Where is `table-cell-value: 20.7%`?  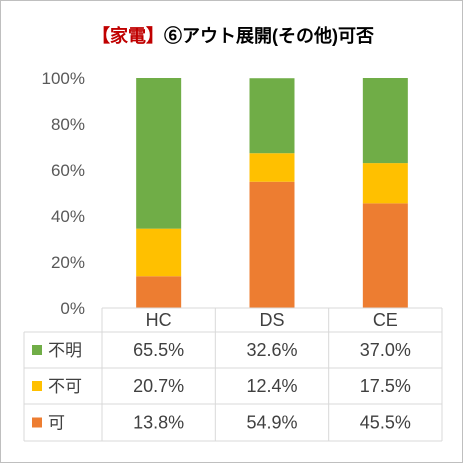 table-cell-value: 20.7% is located at coordinates (158, 386).